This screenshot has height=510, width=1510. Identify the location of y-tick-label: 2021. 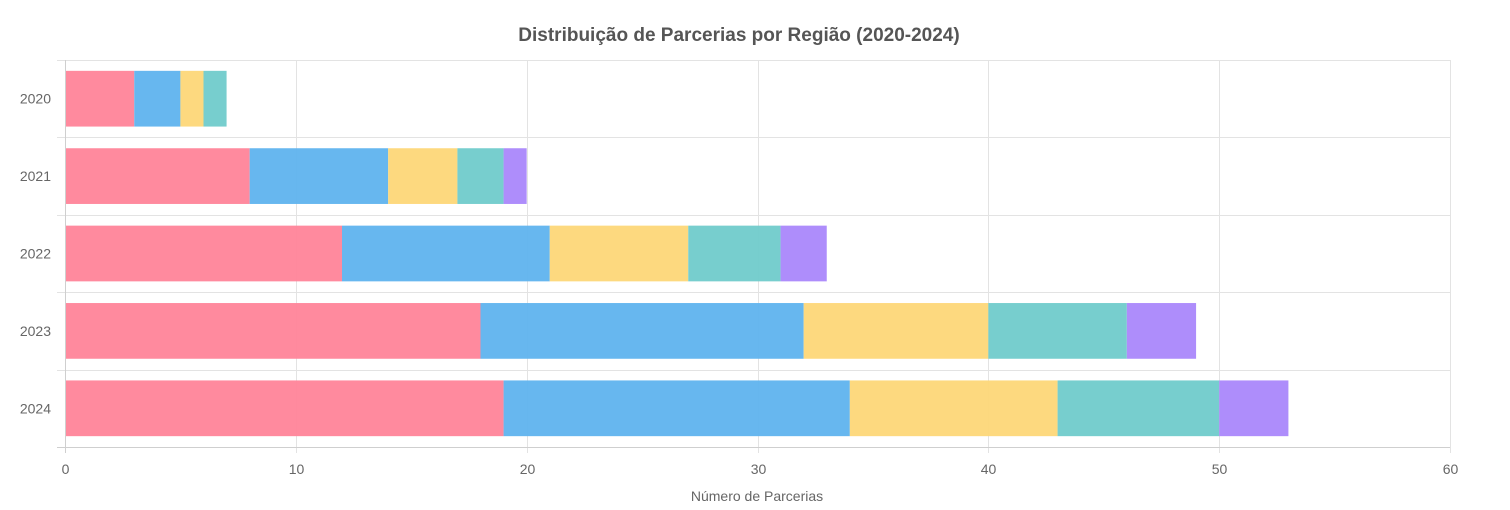
(35, 176).